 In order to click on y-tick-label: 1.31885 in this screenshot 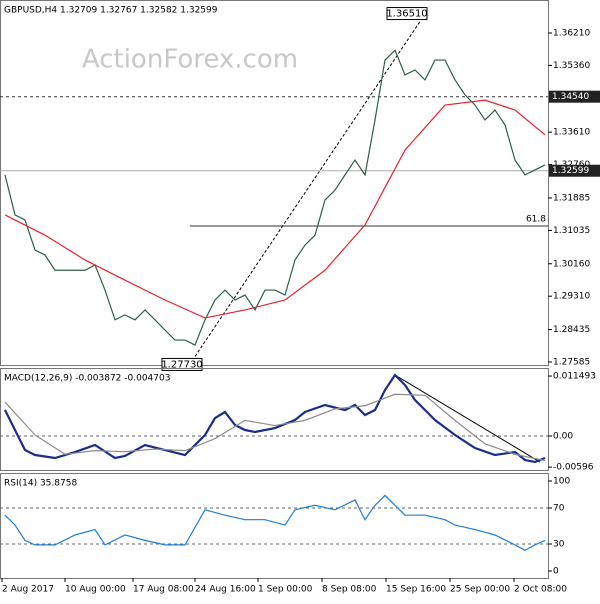, I will do `click(571, 198)`.